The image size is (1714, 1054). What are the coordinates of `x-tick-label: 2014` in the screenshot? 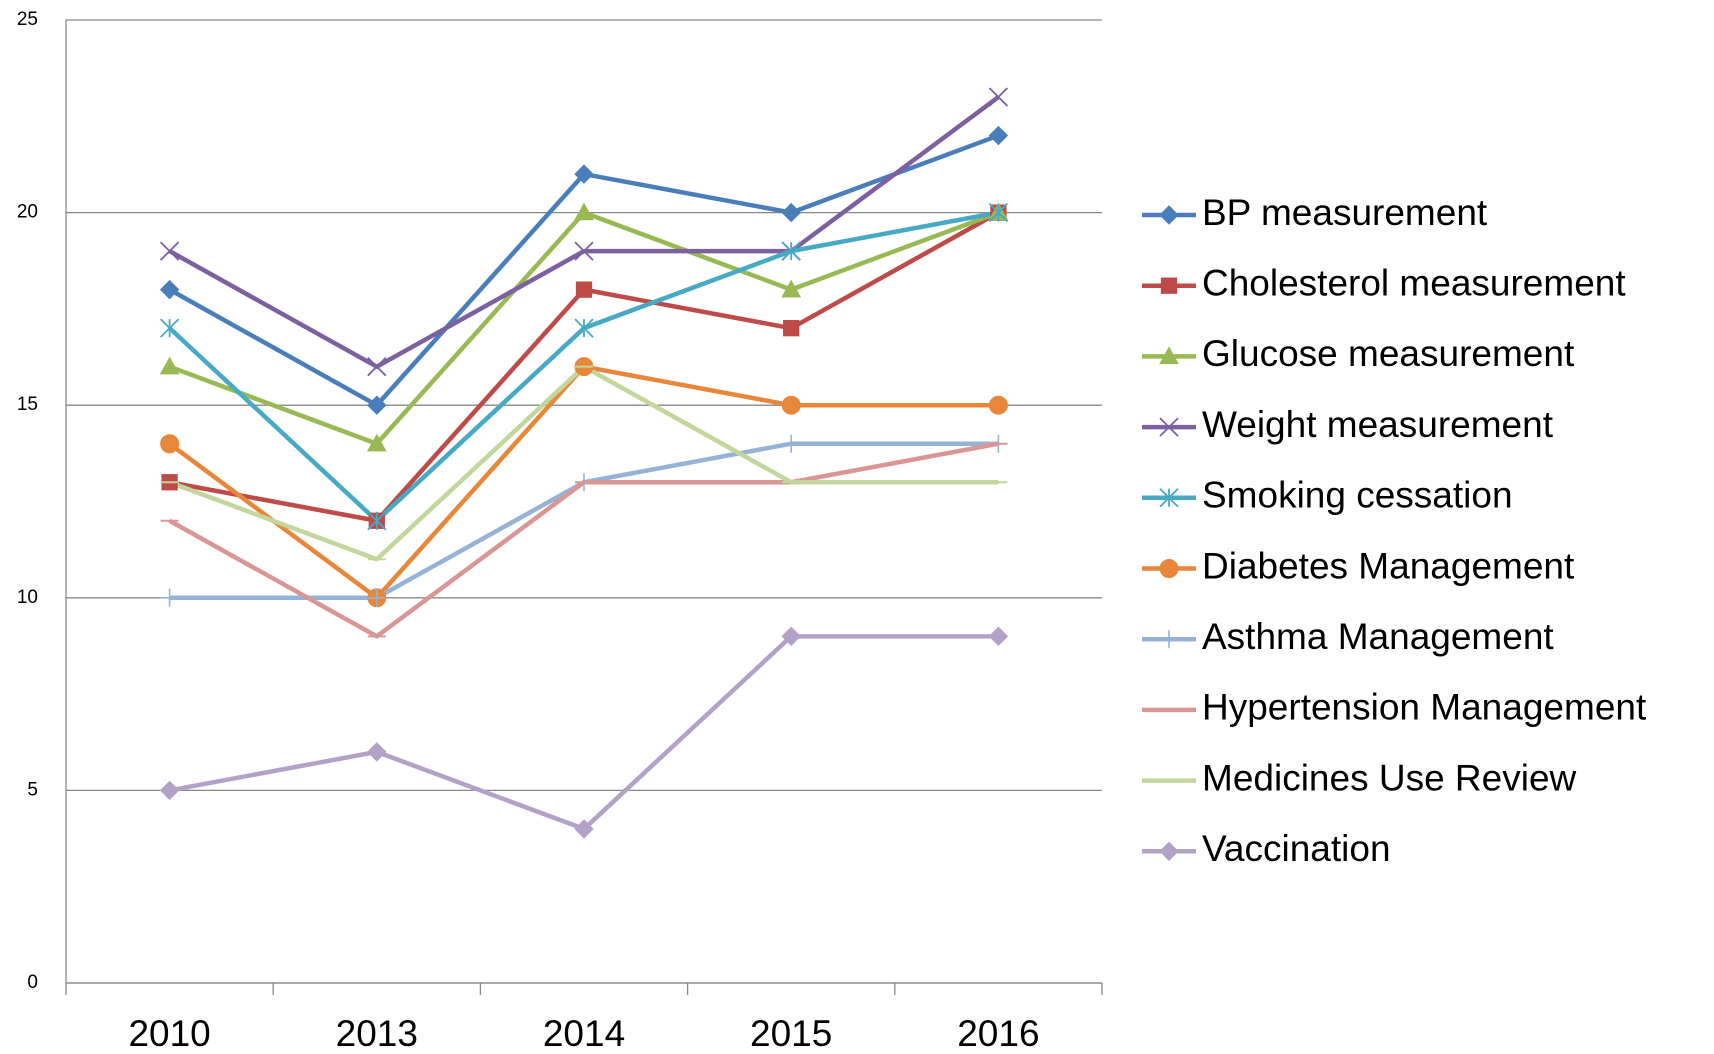 It's located at (584, 1033).